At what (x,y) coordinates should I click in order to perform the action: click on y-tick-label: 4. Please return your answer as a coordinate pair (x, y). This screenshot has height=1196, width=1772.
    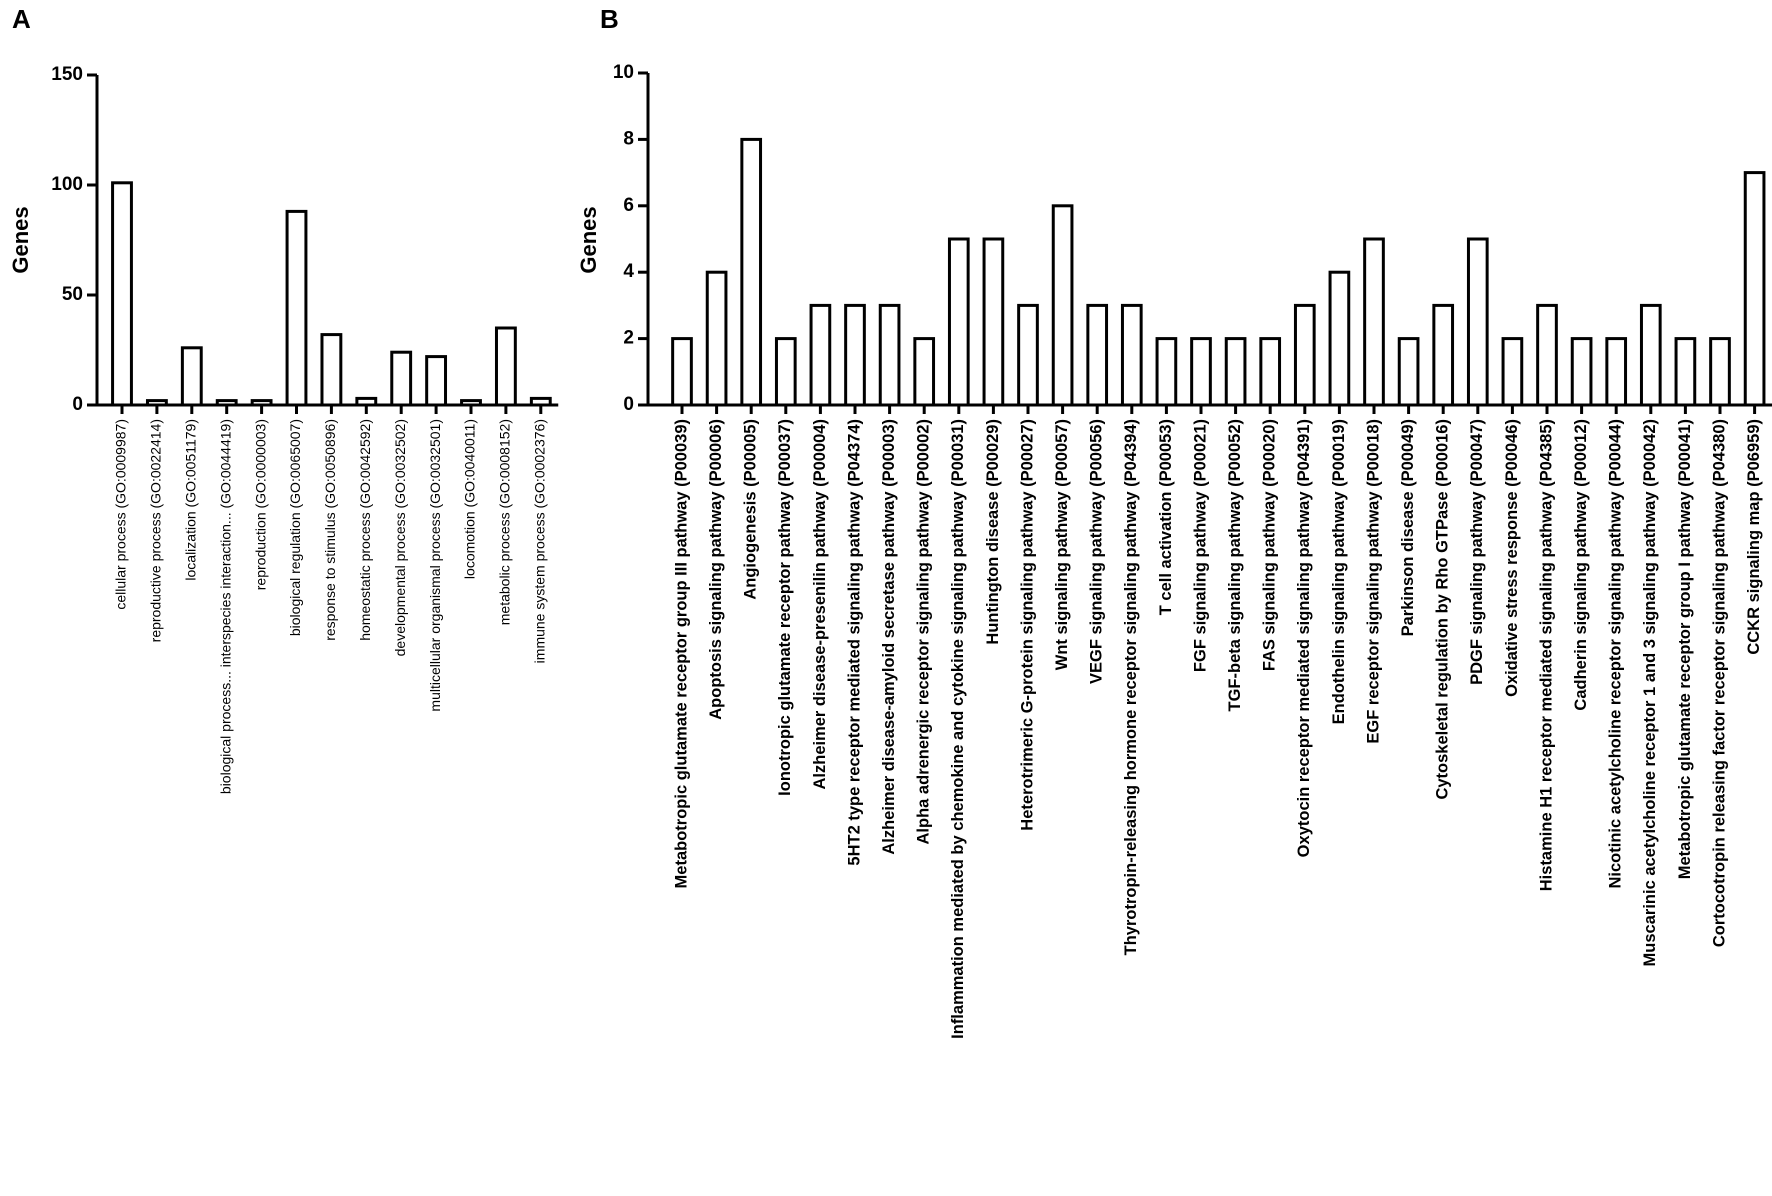
    Looking at the image, I should click on (628, 271).